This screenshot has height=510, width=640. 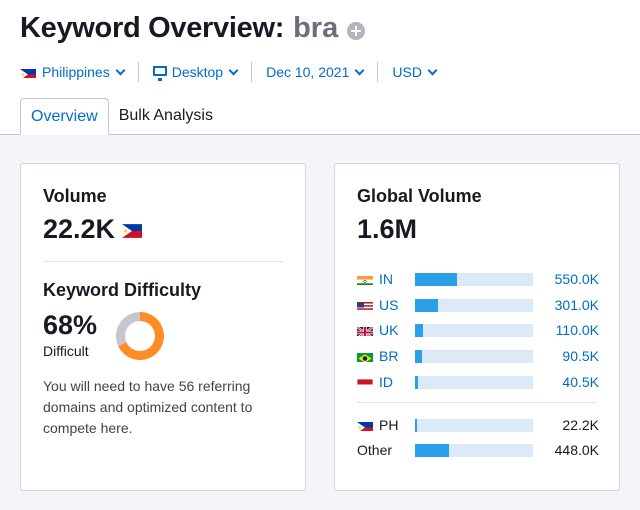 What do you see at coordinates (365, 305) in the screenshot?
I see `usa-flag-icon` at bounding box center [365, 305].